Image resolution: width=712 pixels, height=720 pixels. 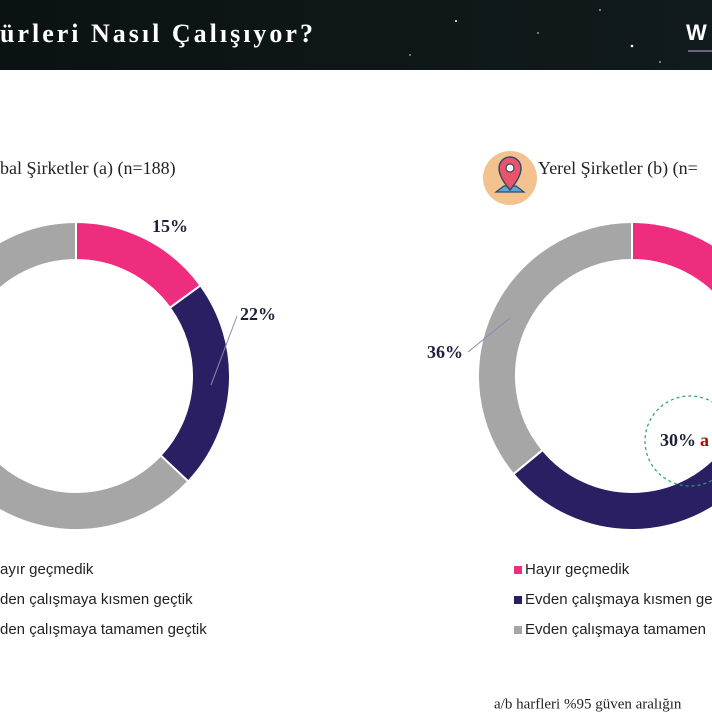 I want to click on value-label: 30%, so click(x=678, y=440).